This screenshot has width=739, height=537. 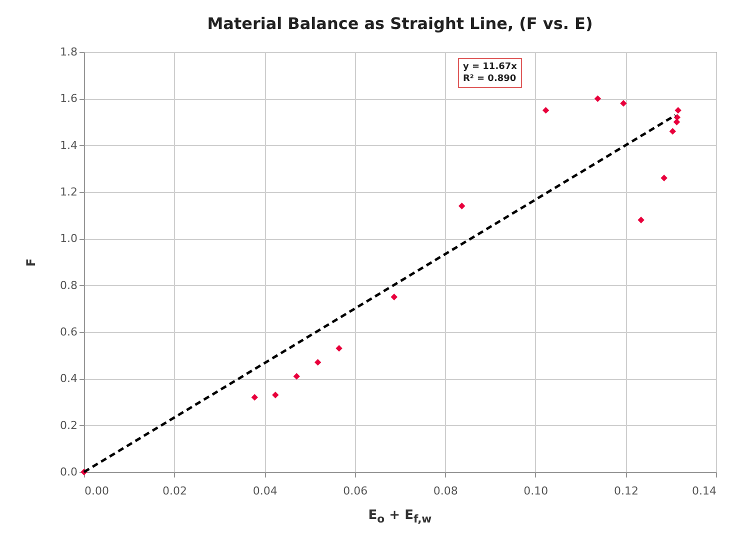 I want to click on y-axis-title: F, so click(x=31, y=262).